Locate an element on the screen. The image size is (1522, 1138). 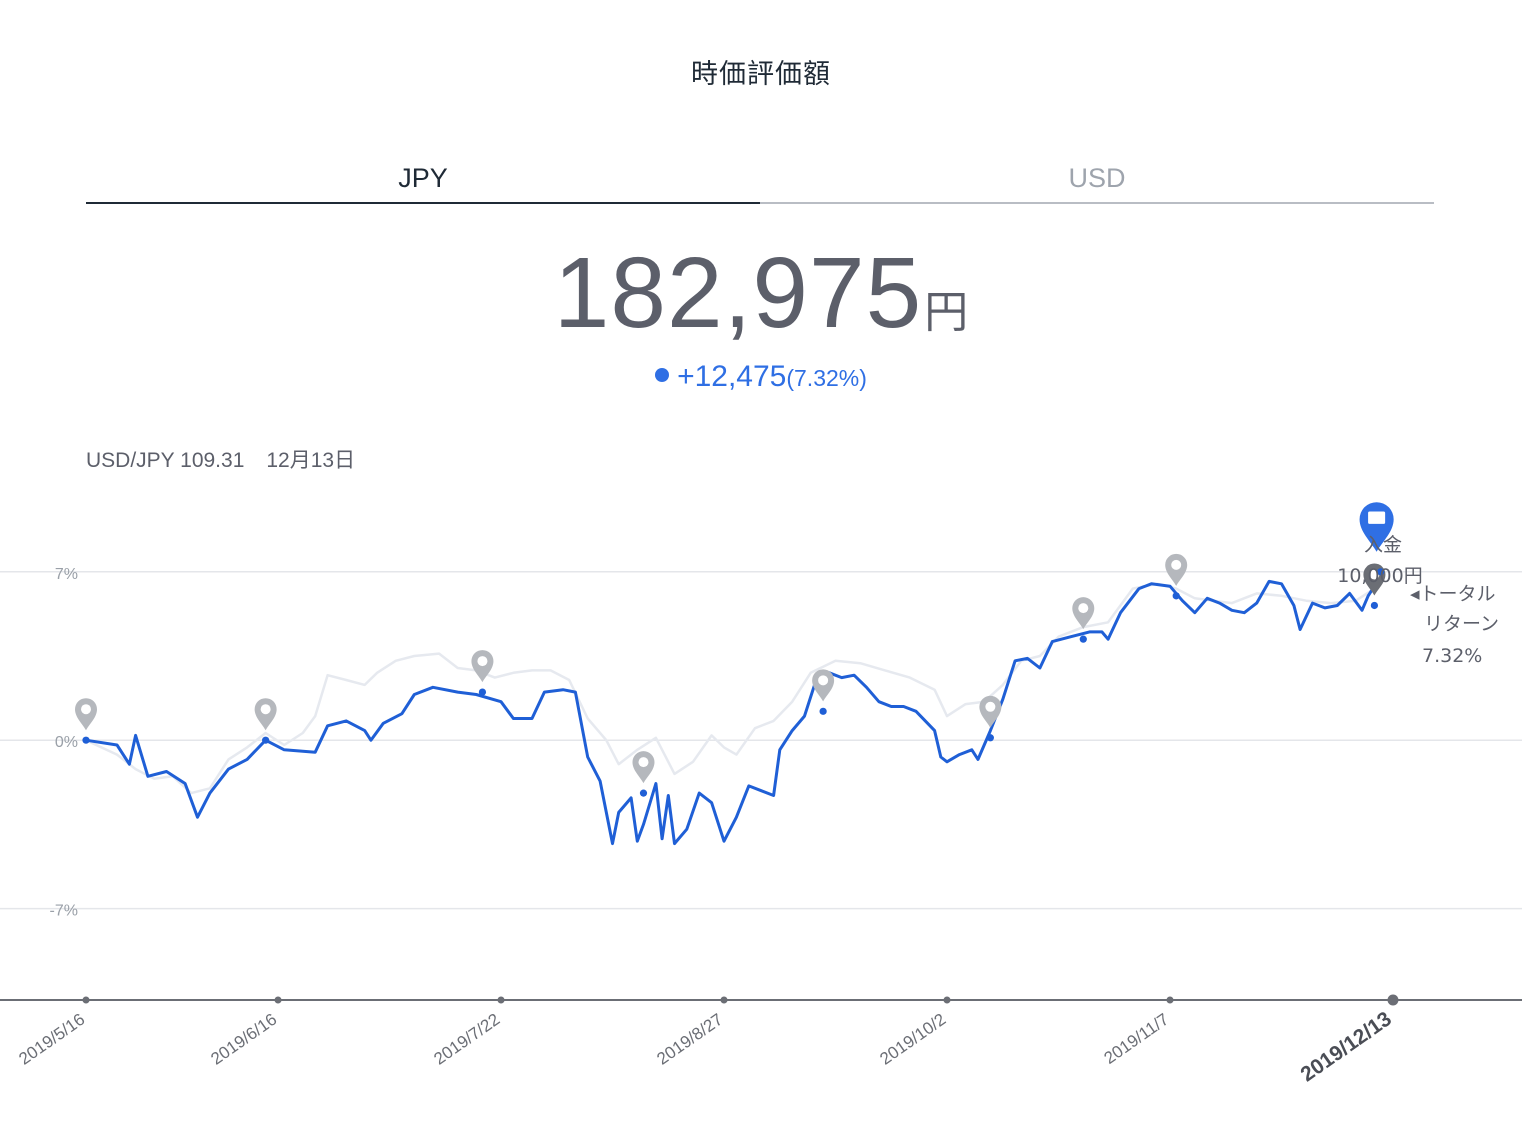
tab-usd: USD is located at coordinates (1097, 177).